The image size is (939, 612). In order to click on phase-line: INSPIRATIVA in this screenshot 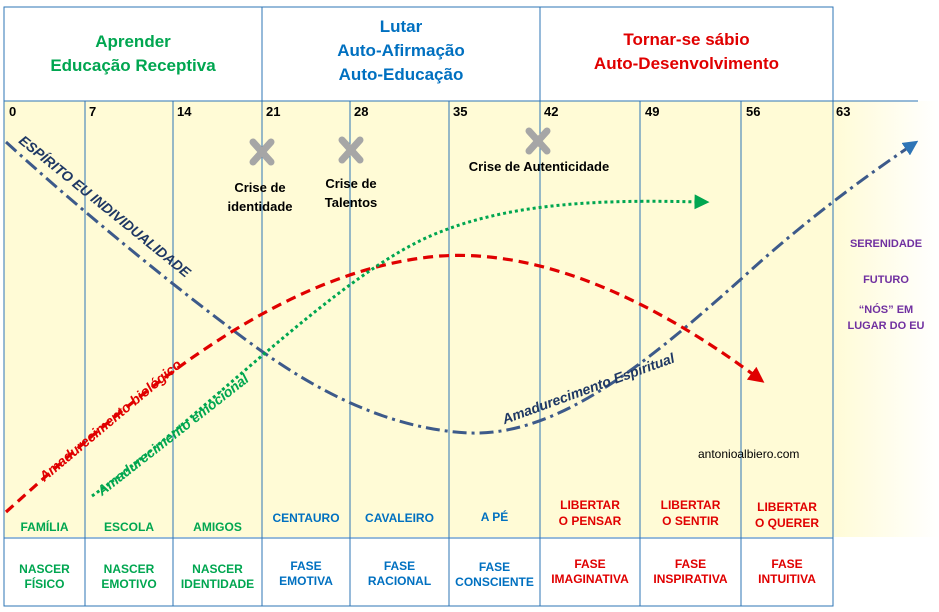, I will do `click(690, 579)`.